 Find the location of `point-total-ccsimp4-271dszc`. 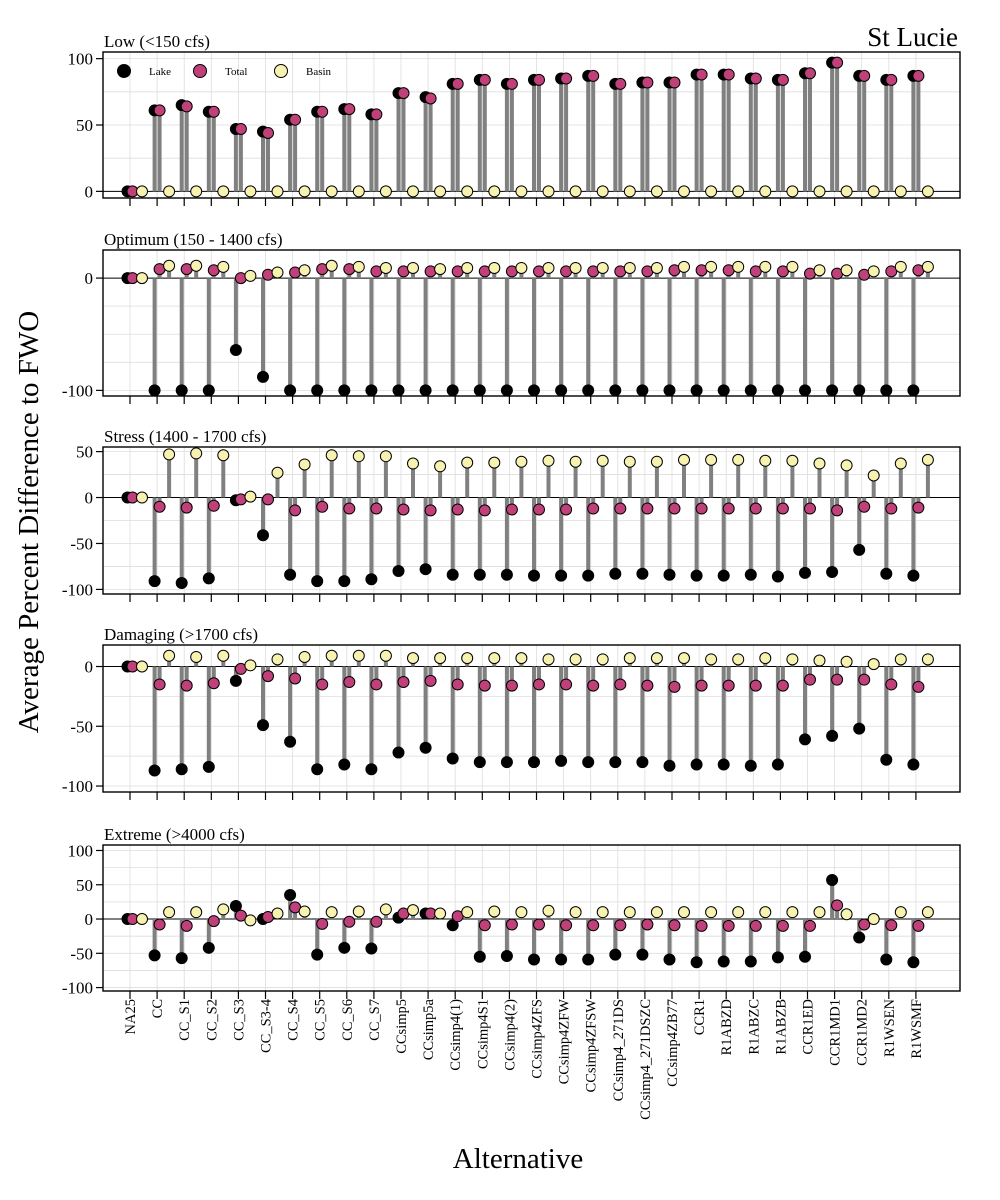

point-total-ccsimp4-271dszc is located at coordinates (647, 82).